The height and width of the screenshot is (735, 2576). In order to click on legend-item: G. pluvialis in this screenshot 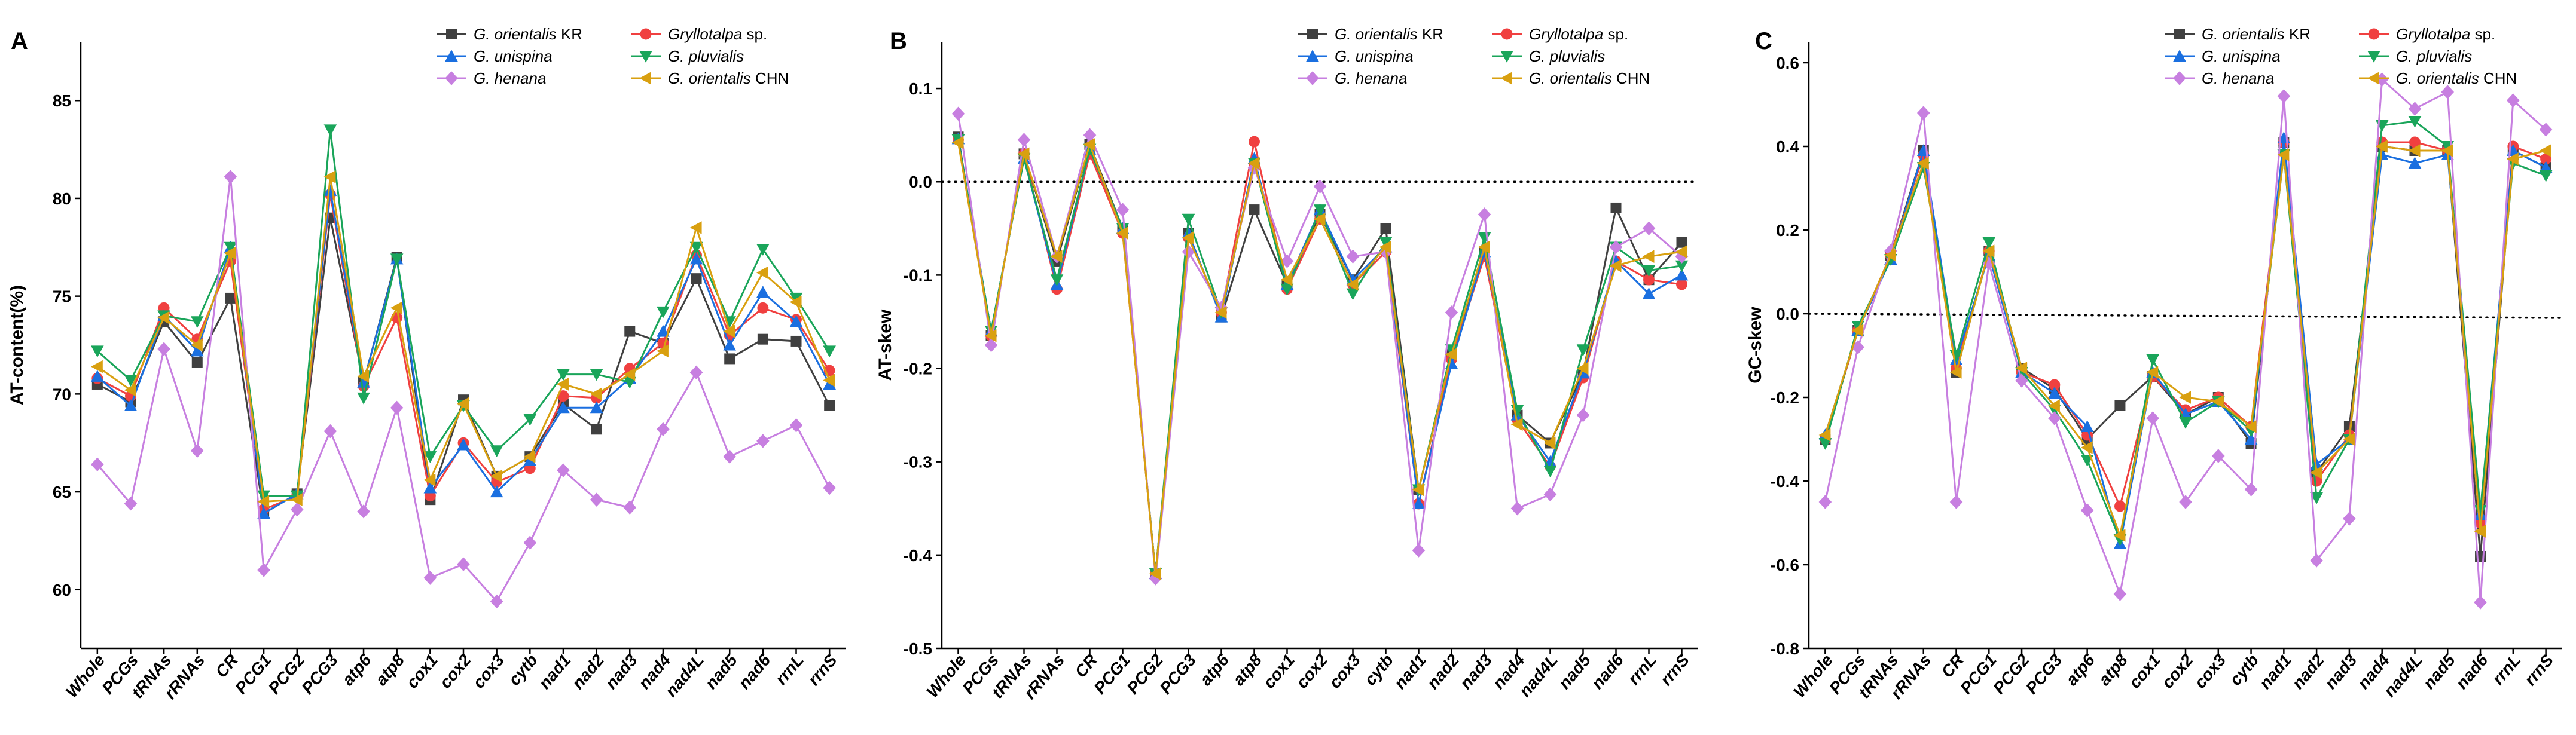, I will do `click(2415, 56)`.